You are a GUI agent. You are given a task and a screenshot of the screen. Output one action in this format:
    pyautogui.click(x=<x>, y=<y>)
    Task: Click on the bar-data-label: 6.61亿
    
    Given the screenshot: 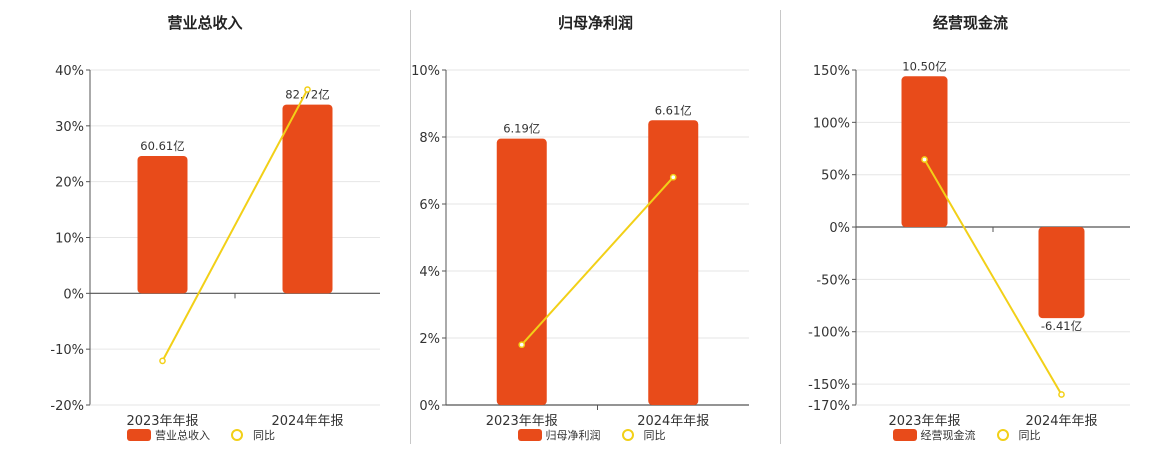 What is the action you would take?
    pyautogui.click(x=673, y=110)
    